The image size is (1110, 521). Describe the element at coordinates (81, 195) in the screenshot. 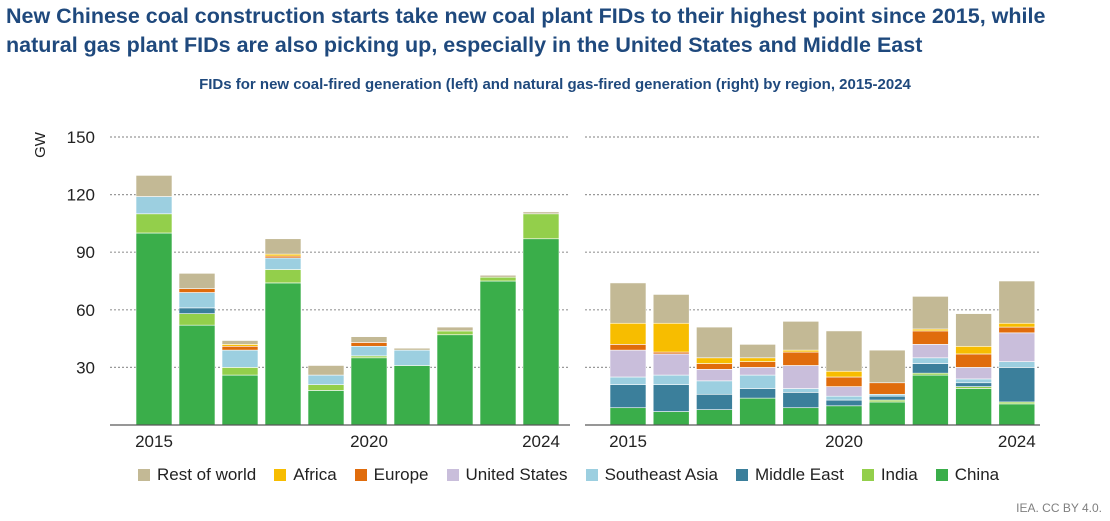

I see `y-tick-label: 120` at that location.